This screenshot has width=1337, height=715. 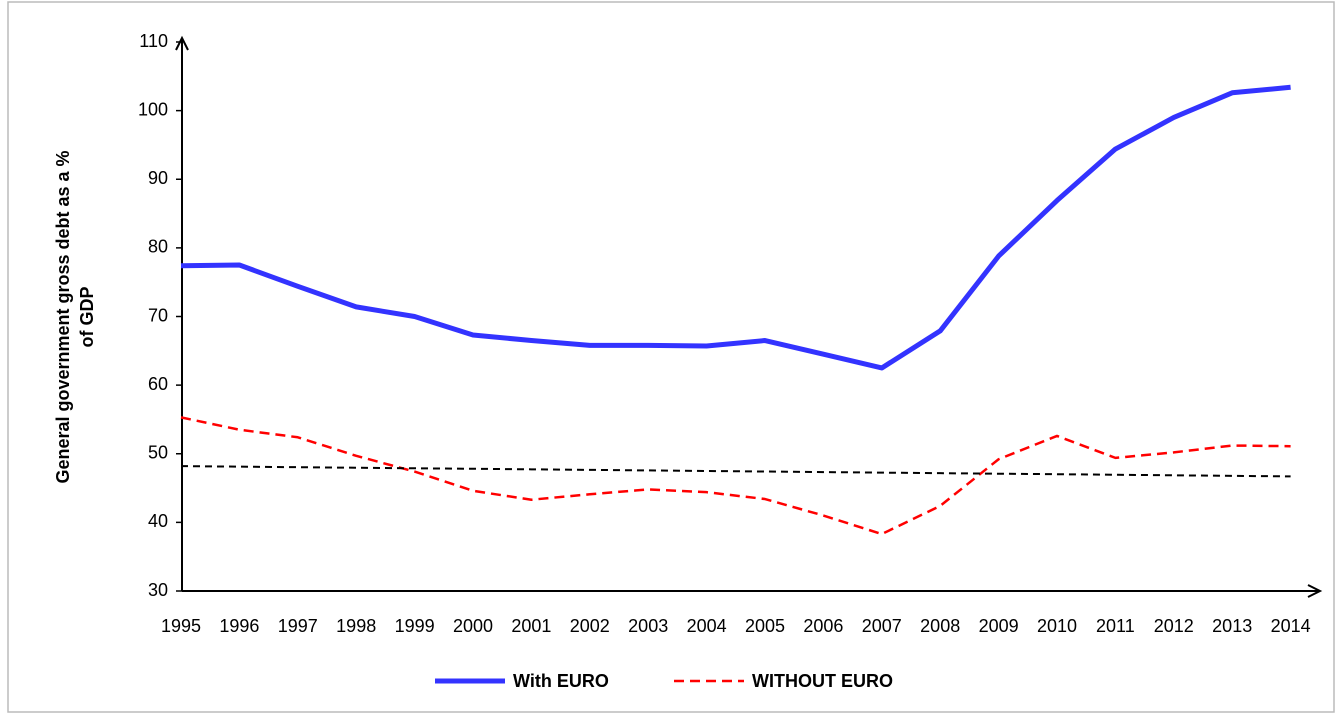 What do you see at coordinates (940, 626) in the screenshot?
I see `x-tick-label: 2008` at bounding box center [940, 626].